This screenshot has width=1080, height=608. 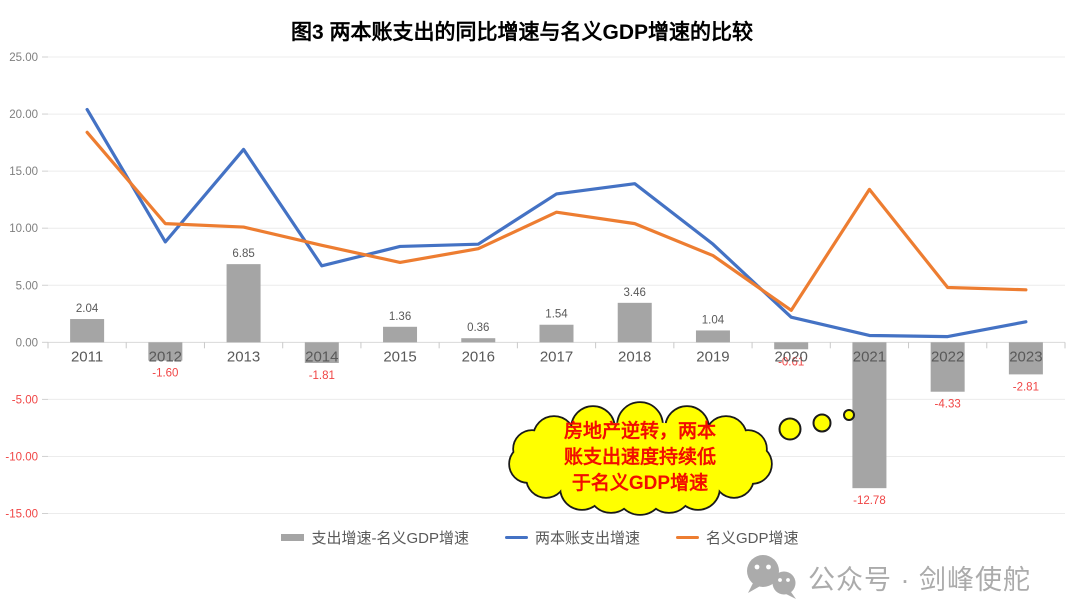 I want to click on bar-value-label: -2.81, so click(x=1026, y=387).